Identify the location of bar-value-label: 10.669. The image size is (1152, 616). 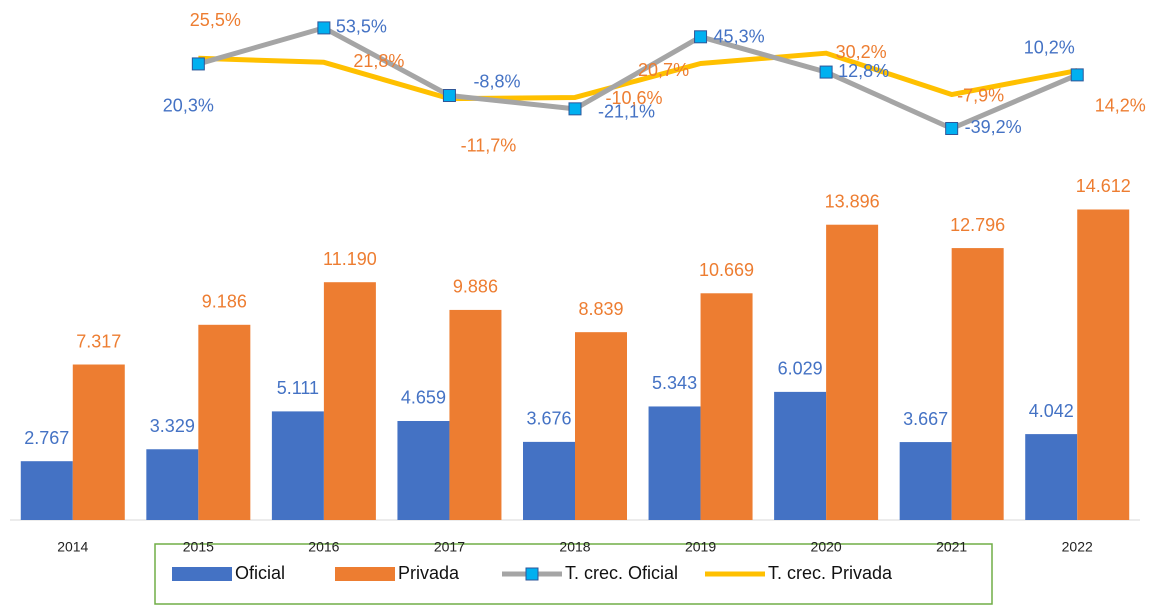
(726, 270).